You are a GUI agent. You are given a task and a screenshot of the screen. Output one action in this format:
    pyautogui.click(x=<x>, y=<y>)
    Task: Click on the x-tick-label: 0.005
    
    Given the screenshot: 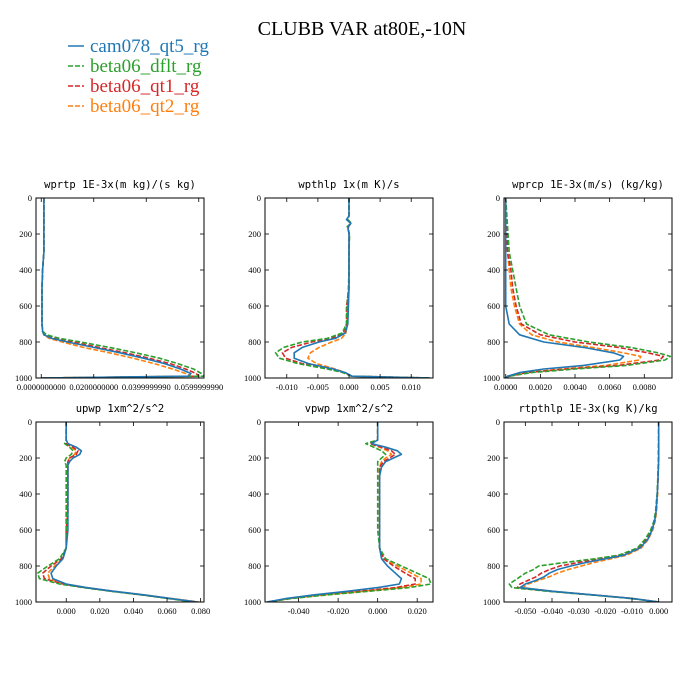 What is the action you would take?
    pyautogui.click(x=380, y=387)
    